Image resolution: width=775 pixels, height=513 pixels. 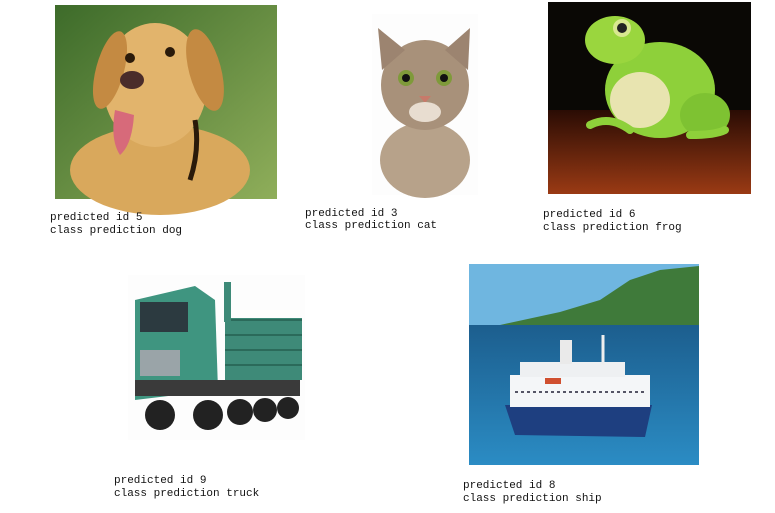 What do you see at coordinates (160, 481) in the screenshot?
I see `predicted-id: predicted id 9` at bounding box center [160, 481].